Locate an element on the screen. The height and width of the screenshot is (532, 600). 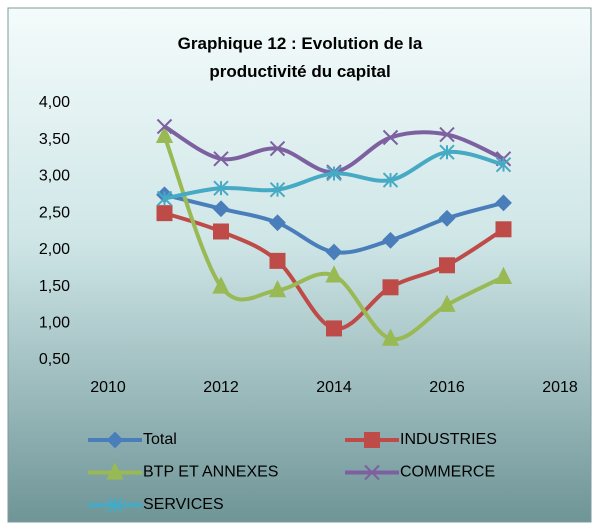
y-tick-label: 1,00 is located at coordinates (54, 323).